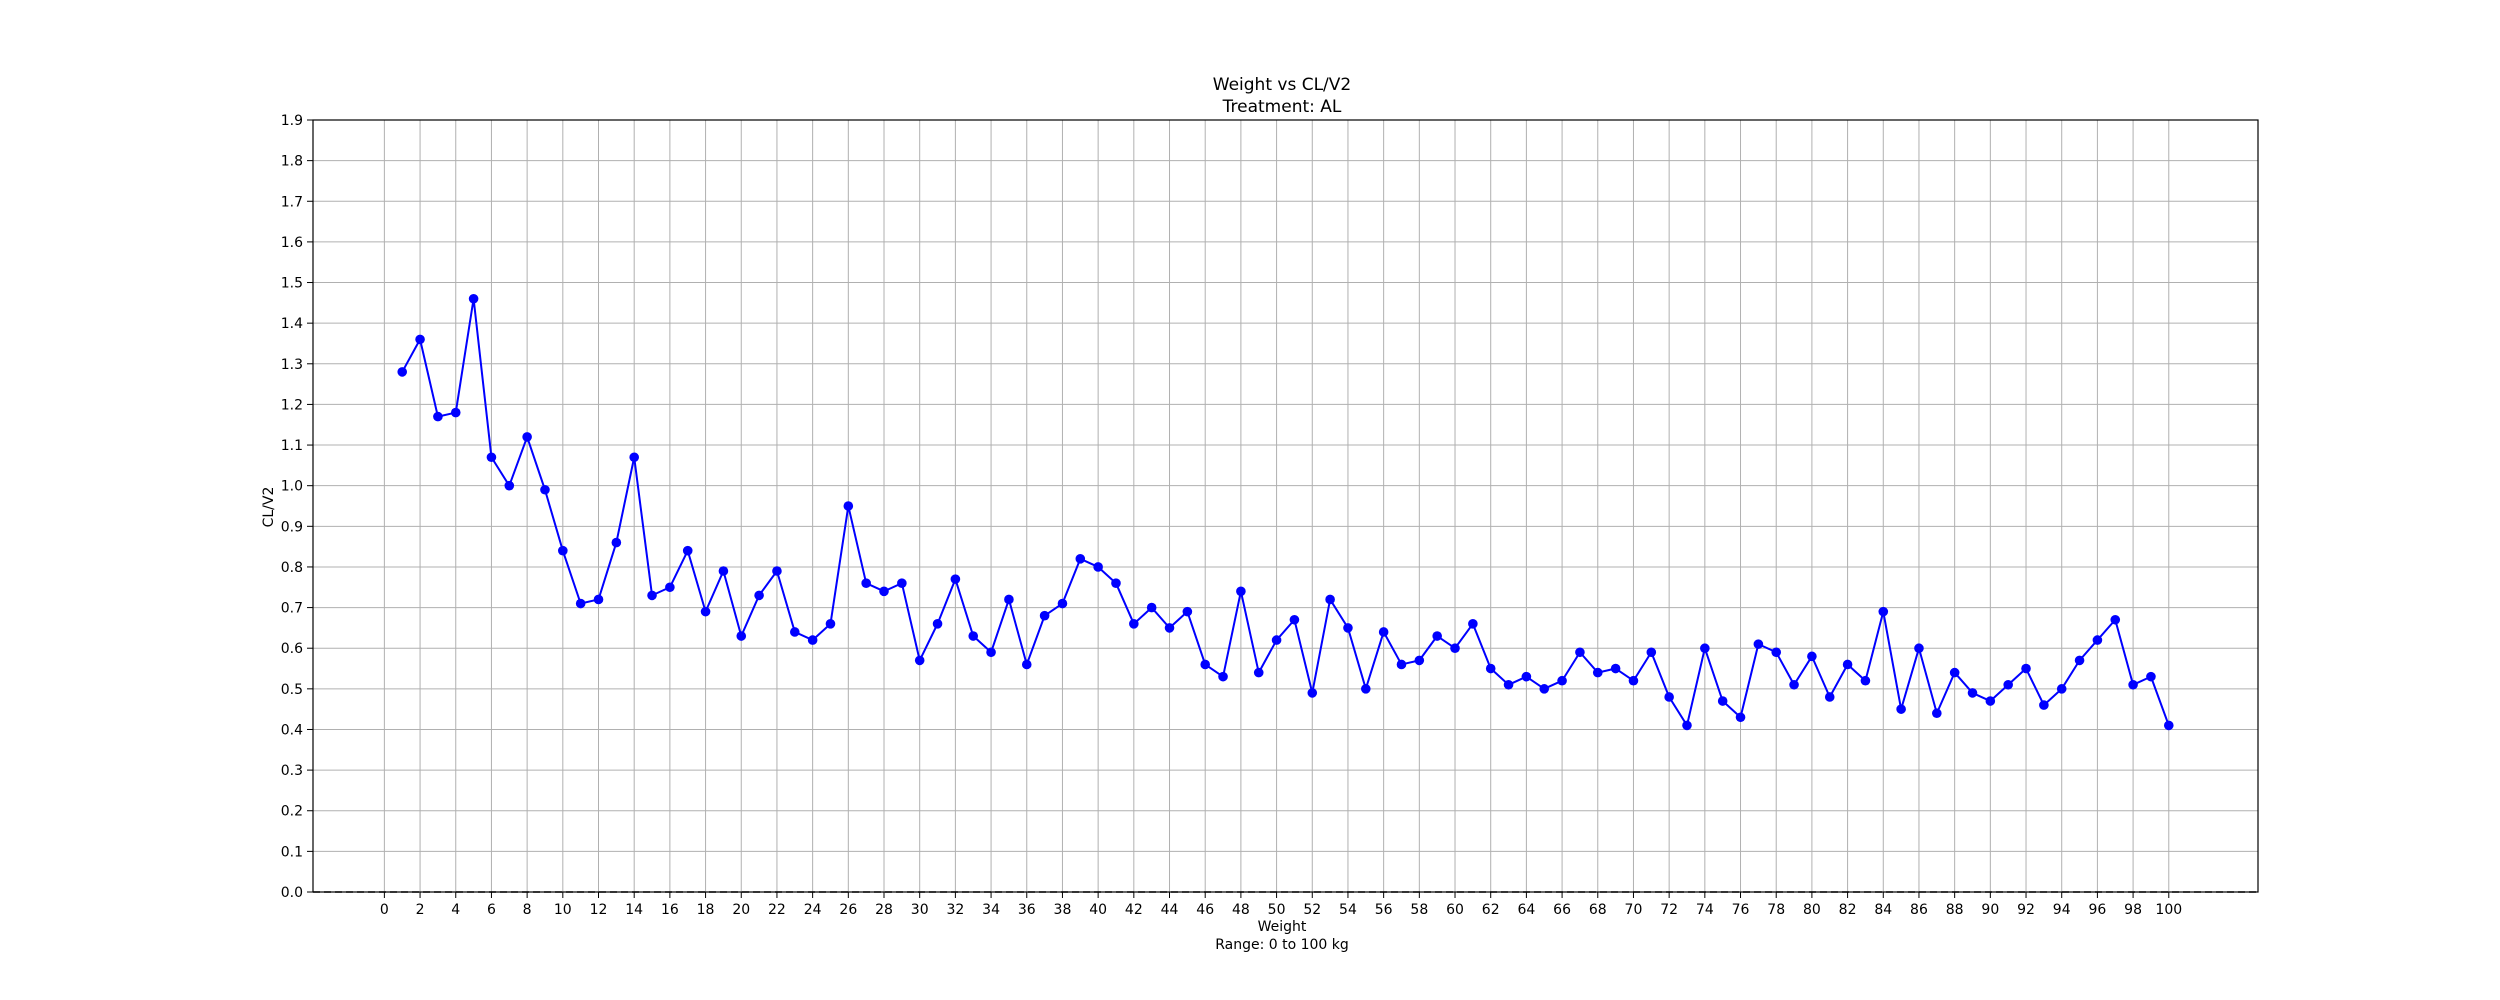 The height and width of the screenshot is (1000, 2500). What do you see at coordinates (420, 910) in the screenshot?
I see `x-tick-label: 2` at bounding box center [420, 910].